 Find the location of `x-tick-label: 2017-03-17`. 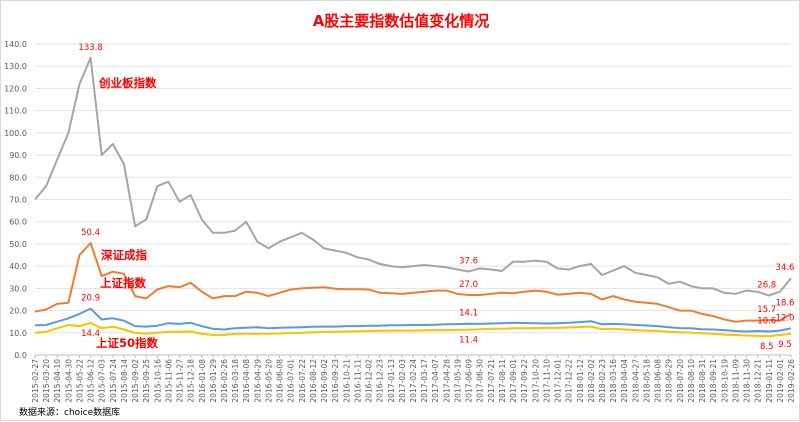

x-tick-label: 2017-03-17 is located at coordinates (424, 381).